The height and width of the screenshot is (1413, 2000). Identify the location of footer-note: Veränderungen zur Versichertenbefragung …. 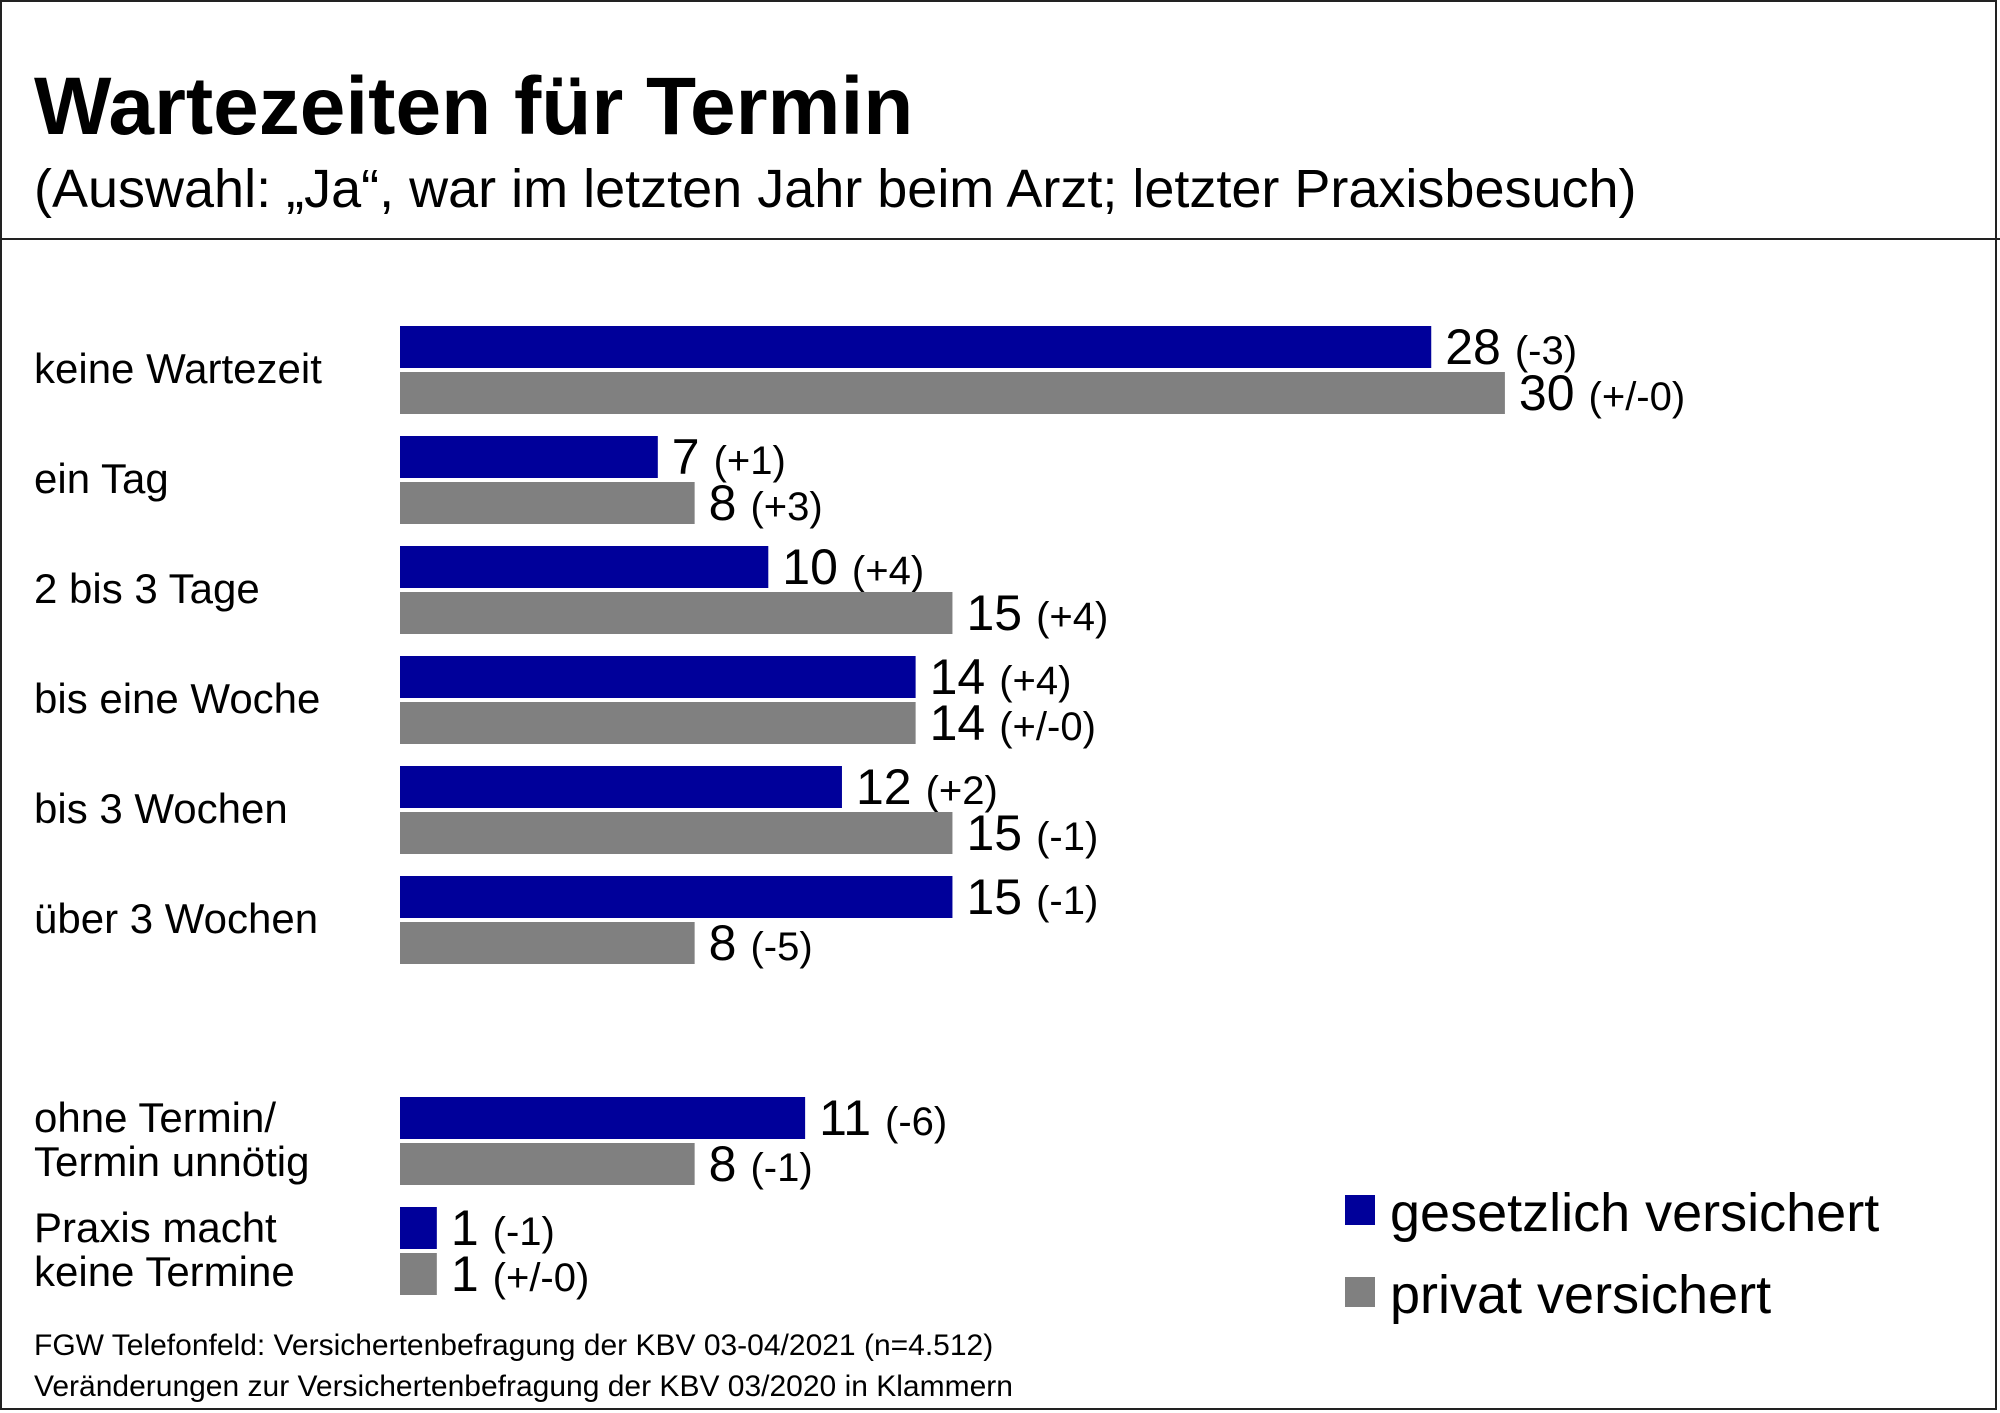
(523, 1386).